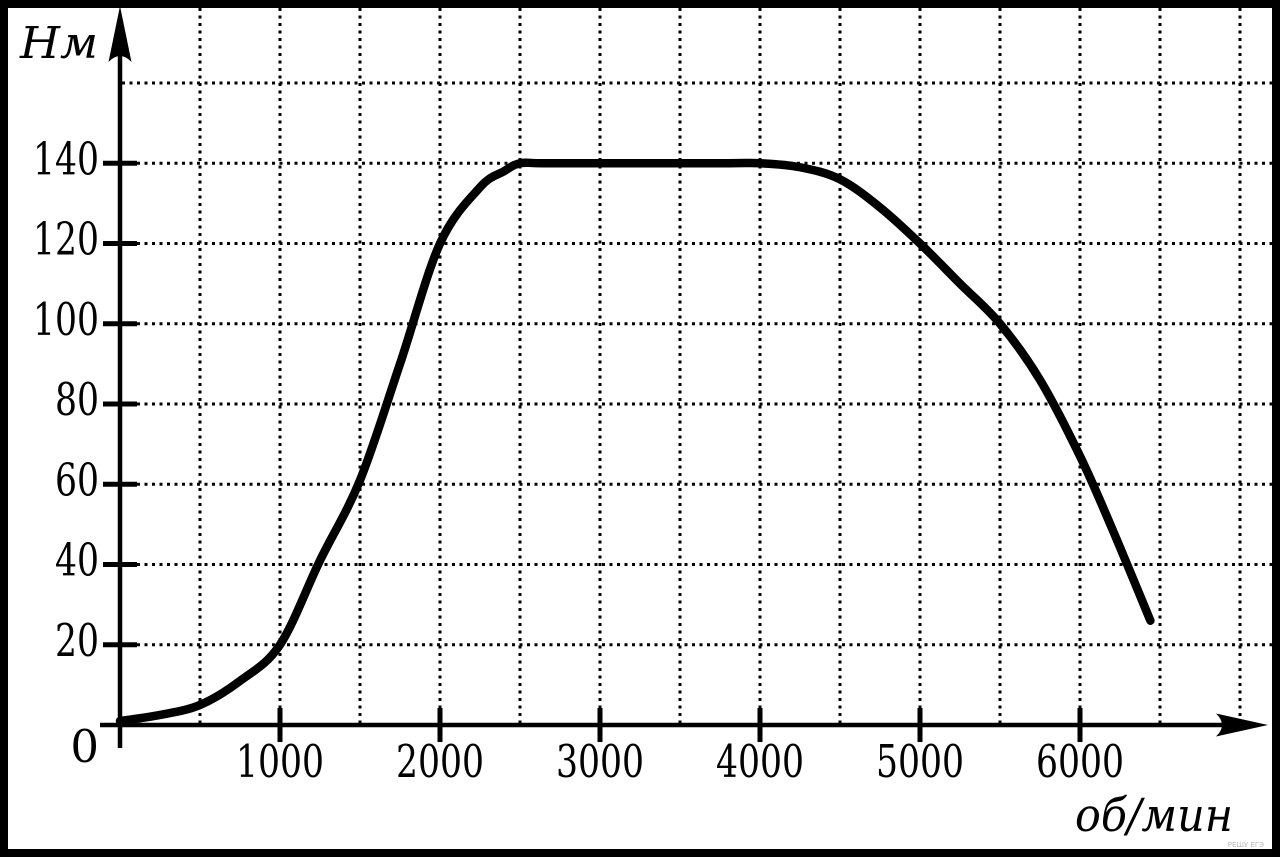  Describe the element at coordinates (280, 761) in the screenshot. I see `x-tick-label: 1000` at that location.